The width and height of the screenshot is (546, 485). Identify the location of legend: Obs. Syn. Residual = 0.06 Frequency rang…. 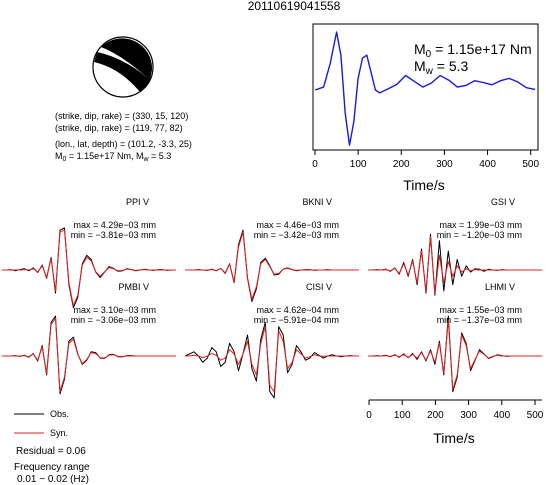
(52, 447).